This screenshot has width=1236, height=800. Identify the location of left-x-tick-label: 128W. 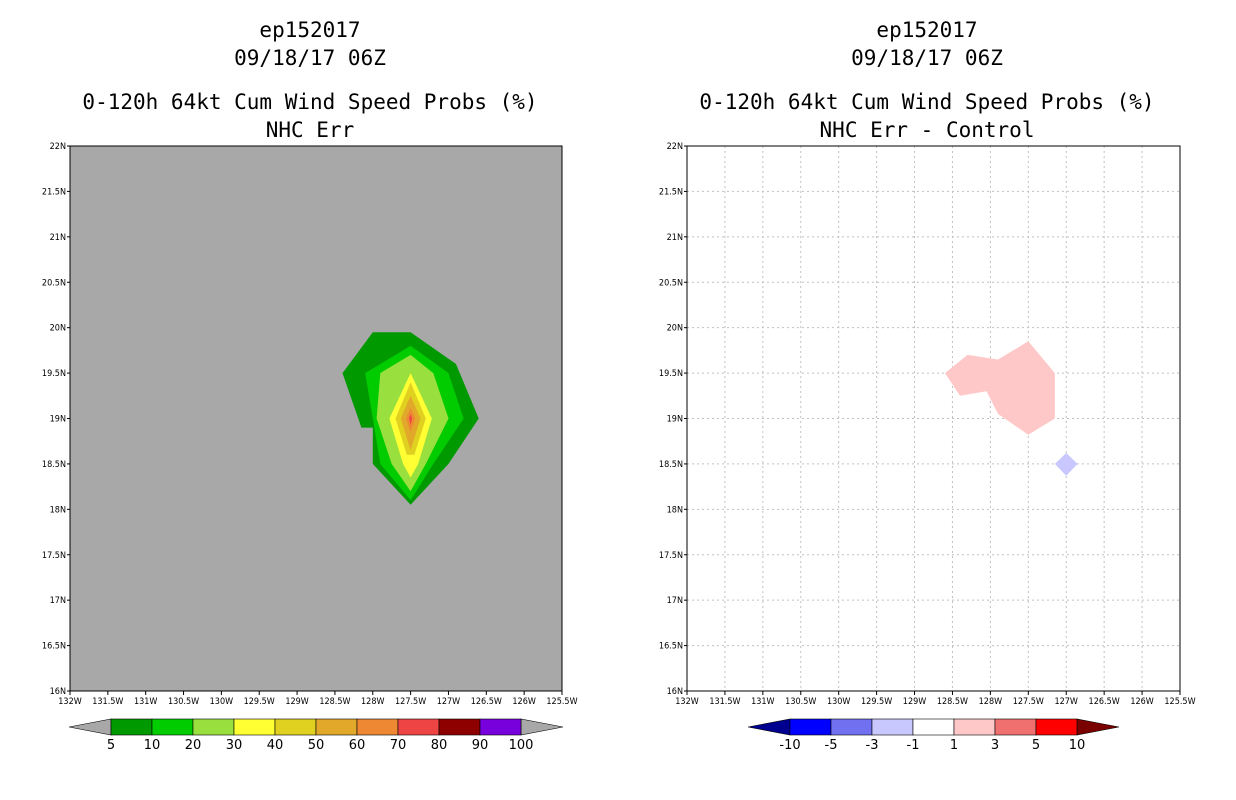
(372, 702).